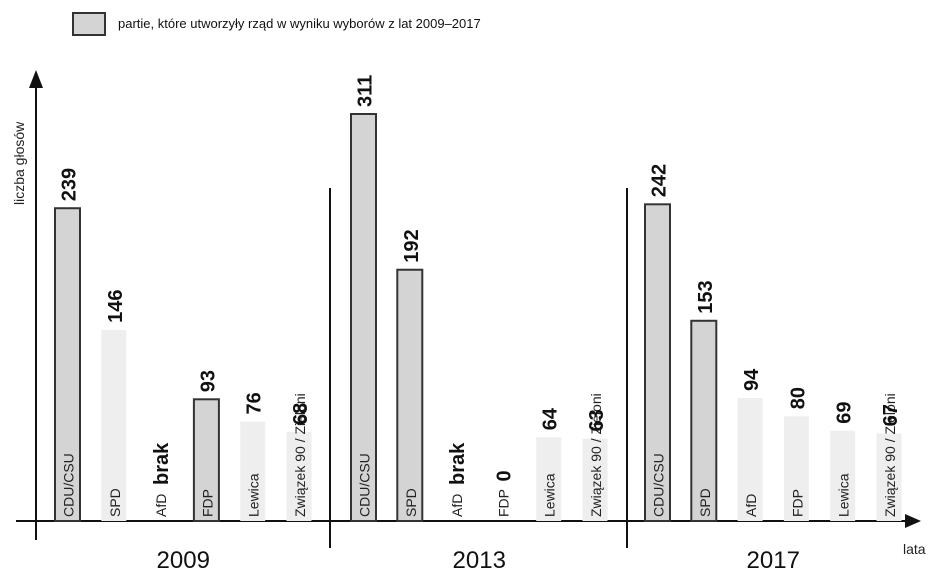 Image resolution: width=937 pixels, height=572 pixels. Describe the element at coordinates (19, 163) in the screenshot. I see `y-axis-title: liczba głosów` at that location.